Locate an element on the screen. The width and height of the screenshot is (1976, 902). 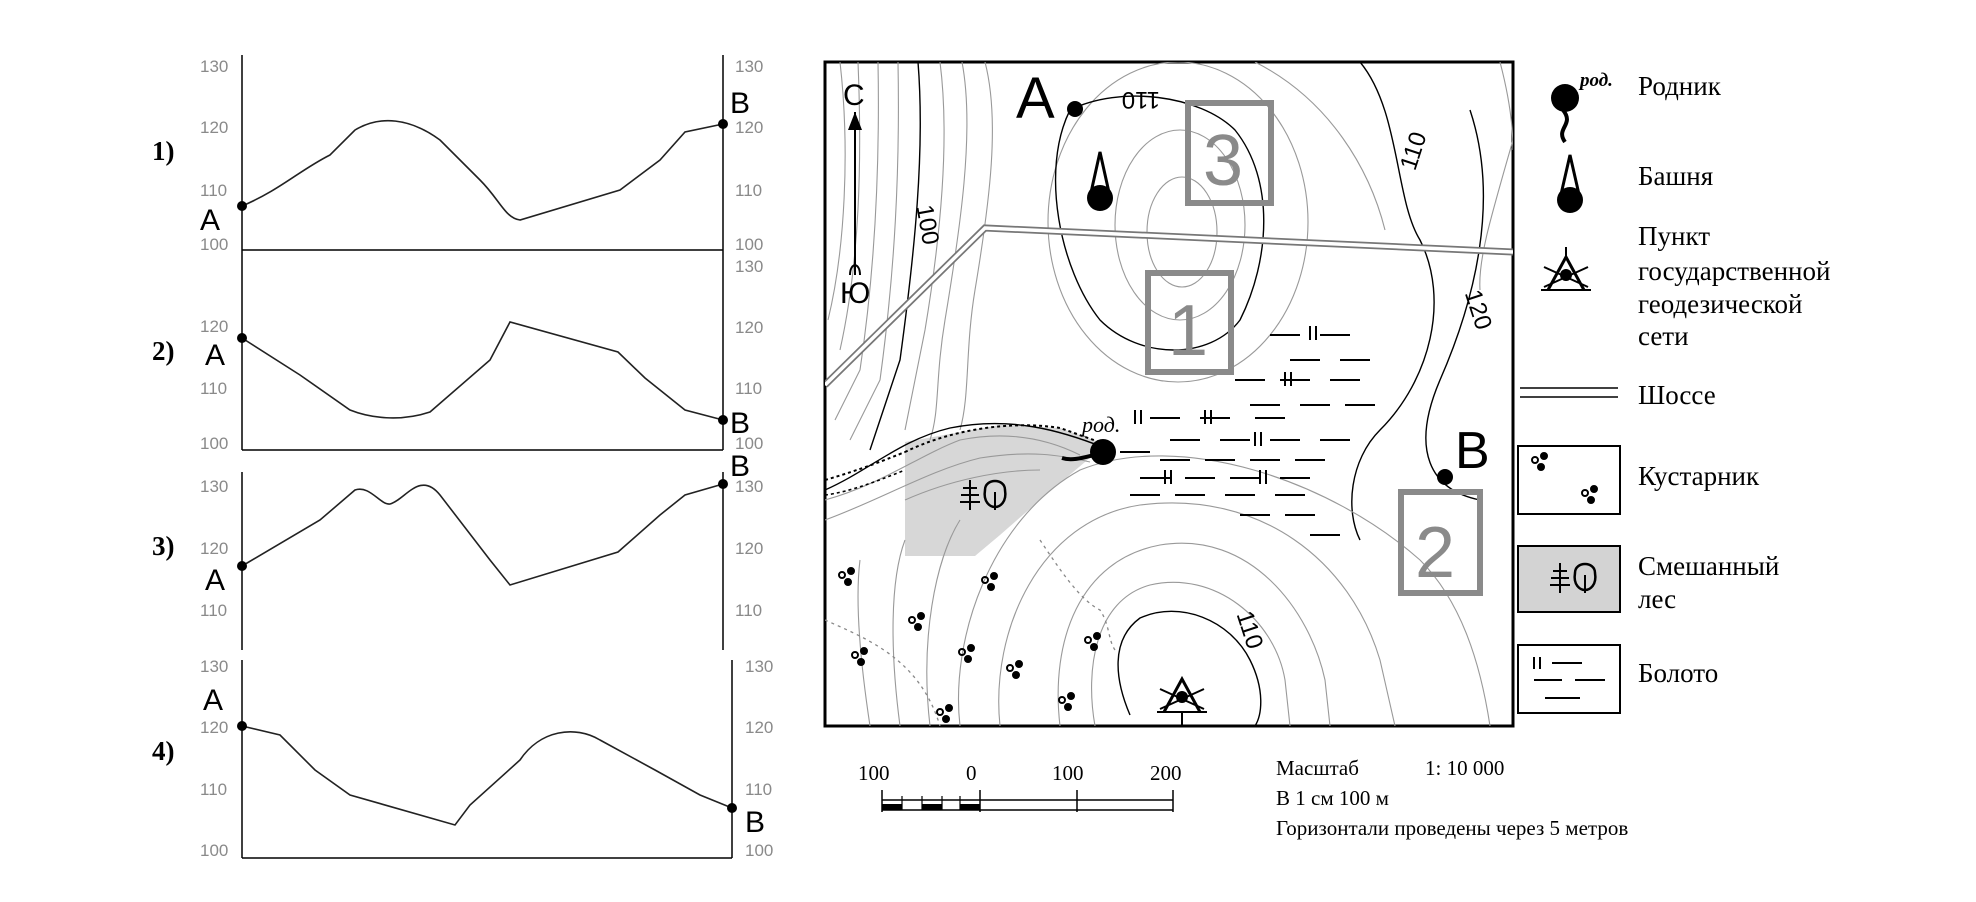
profile-4: 4) 130 120 110 100 130 120 110 100 A B is located at coordinates (462, 758).